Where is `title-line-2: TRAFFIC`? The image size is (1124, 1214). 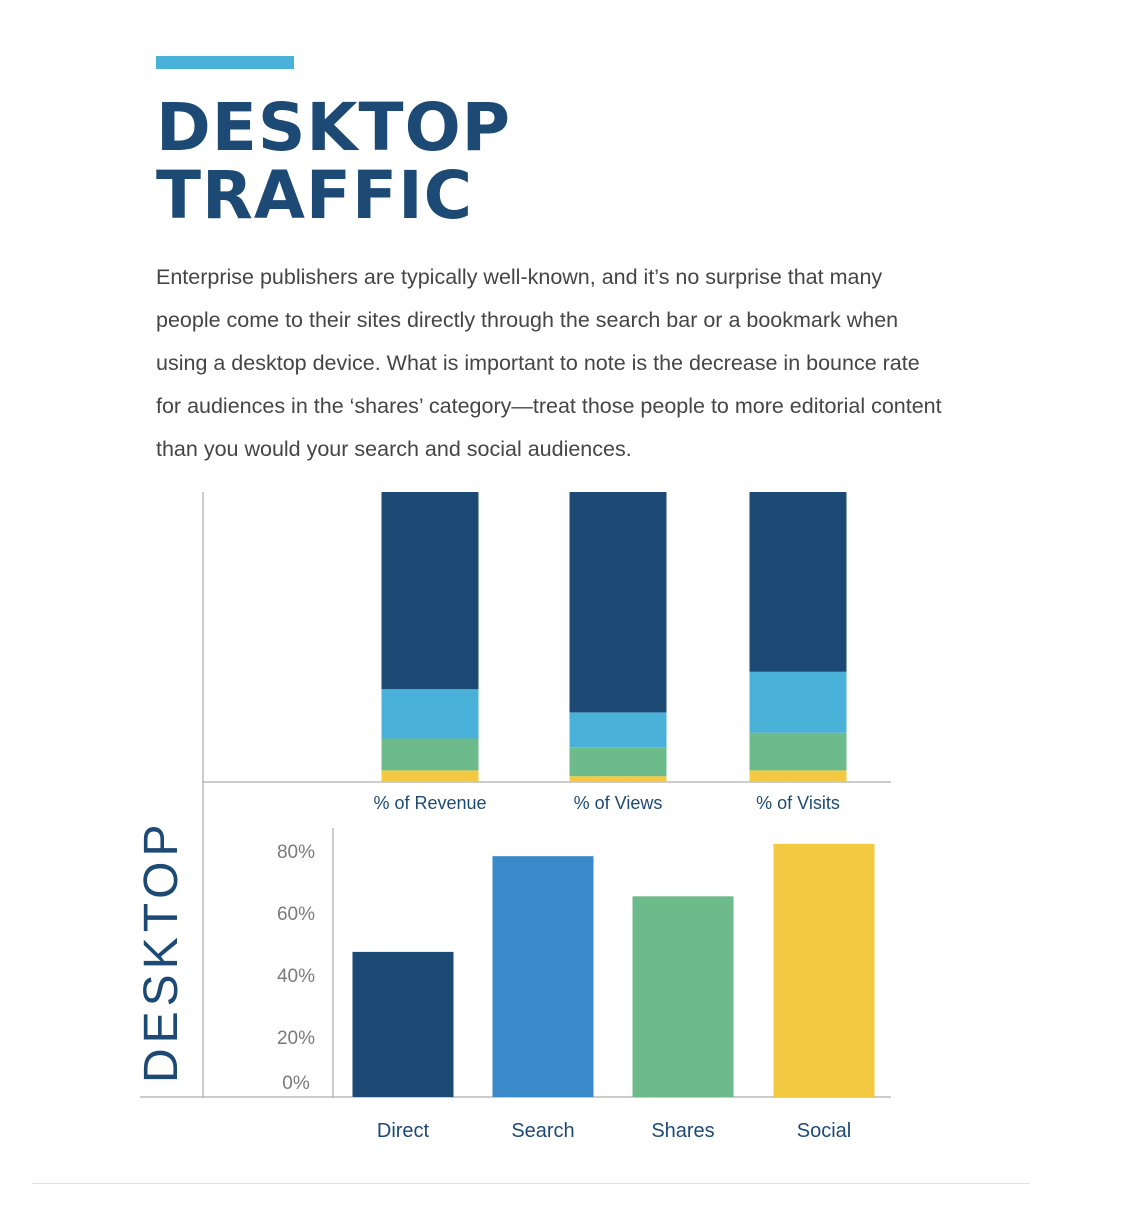 title-line-2: TRAFFIC is located at coordinates (315, 195).